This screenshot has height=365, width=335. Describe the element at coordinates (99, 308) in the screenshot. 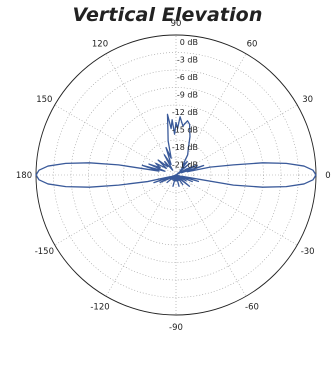

I see `angle-tick-label: -120` at that location.